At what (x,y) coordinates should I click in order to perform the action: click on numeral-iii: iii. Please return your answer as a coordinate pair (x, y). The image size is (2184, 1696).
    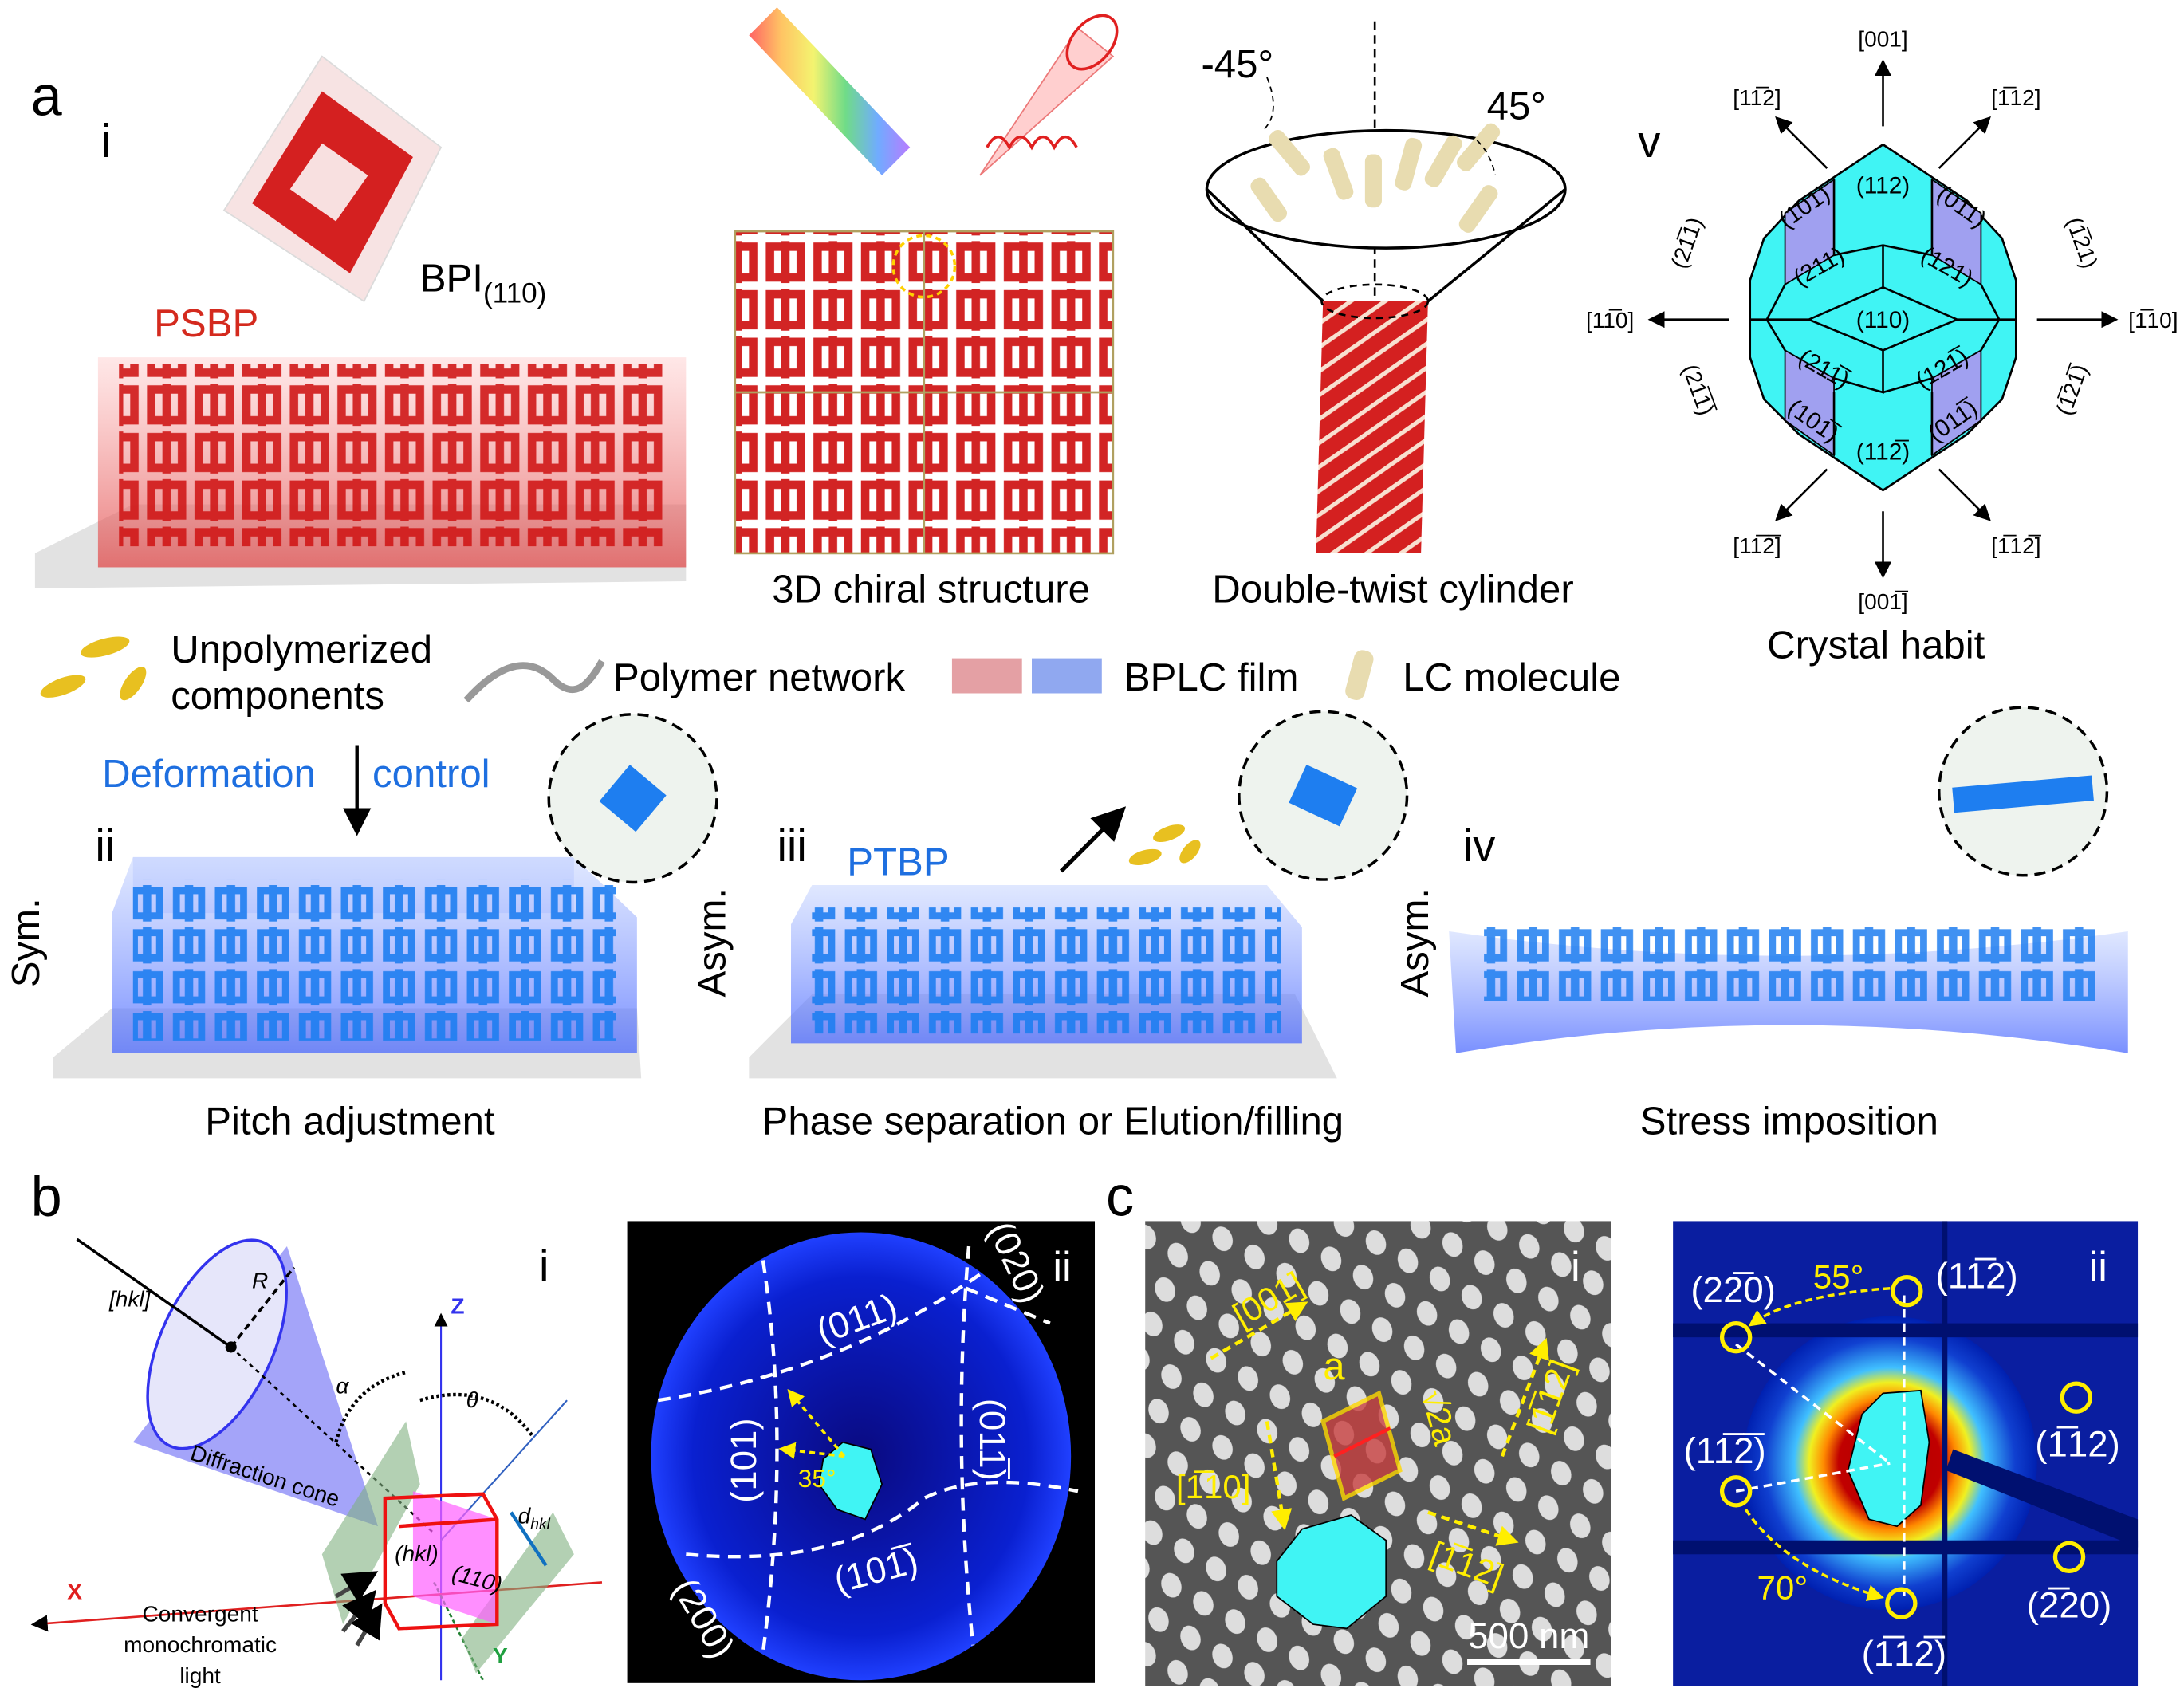
    Looking at the image, I should click on (791, 846).